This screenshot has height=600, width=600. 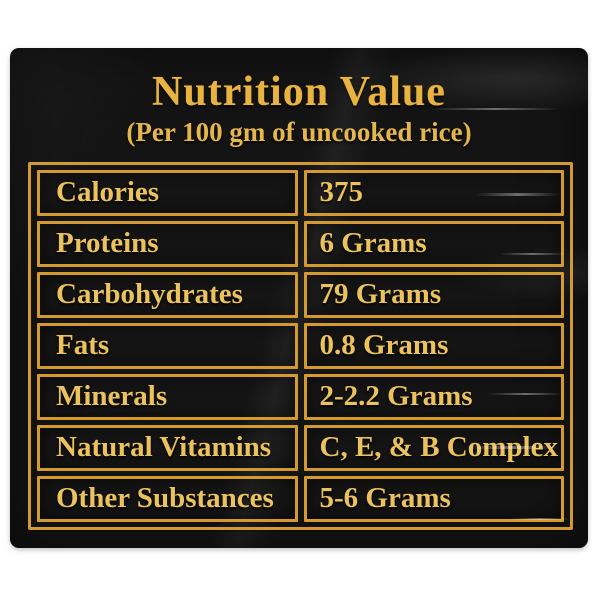 What do you see at coordinates (433, 295) in the screenshot?
I see `nutrient-value: 79 Grams` at bounding box center [433, 295].